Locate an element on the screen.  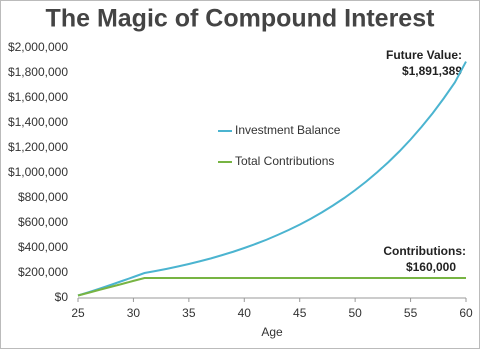
x-axis-label: Age is located at coordinates (272, 332).